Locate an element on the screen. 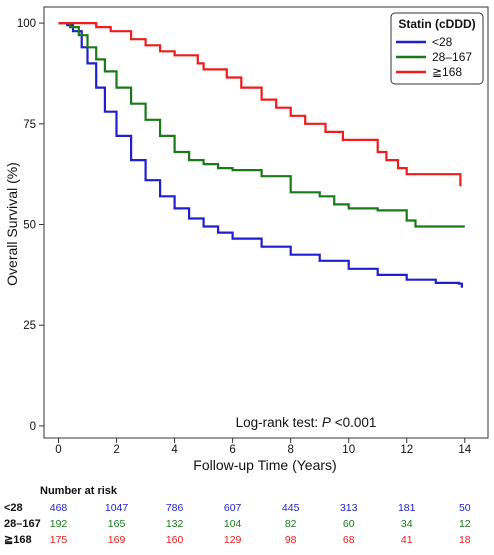 Image resolution: width=494 pixels, height=555 pixels. y-tick-label: 0 is located at coordinates (33, 427).